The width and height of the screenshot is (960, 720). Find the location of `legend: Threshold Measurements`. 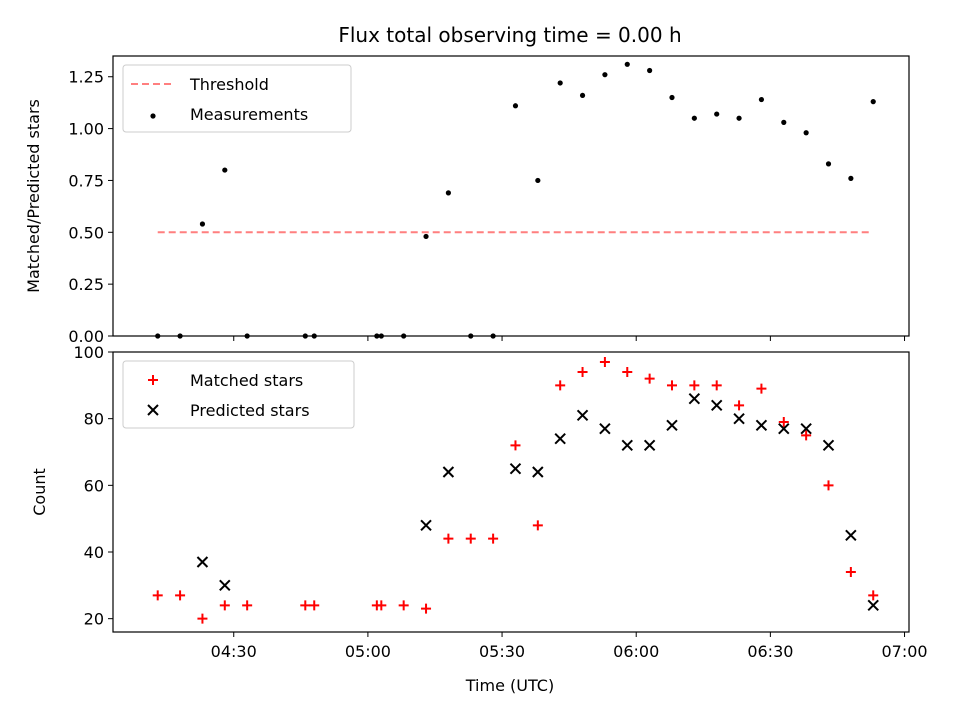

legend: Threshold Measurements is located at coordinates (237, 98).